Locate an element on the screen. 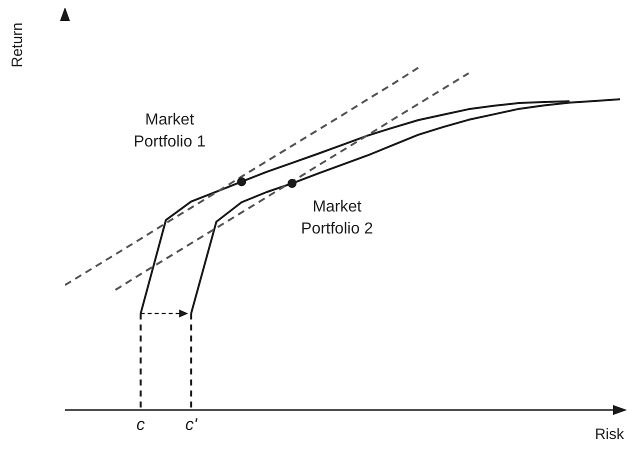  y-axis-title: Return is located at coordinates (17, 45).